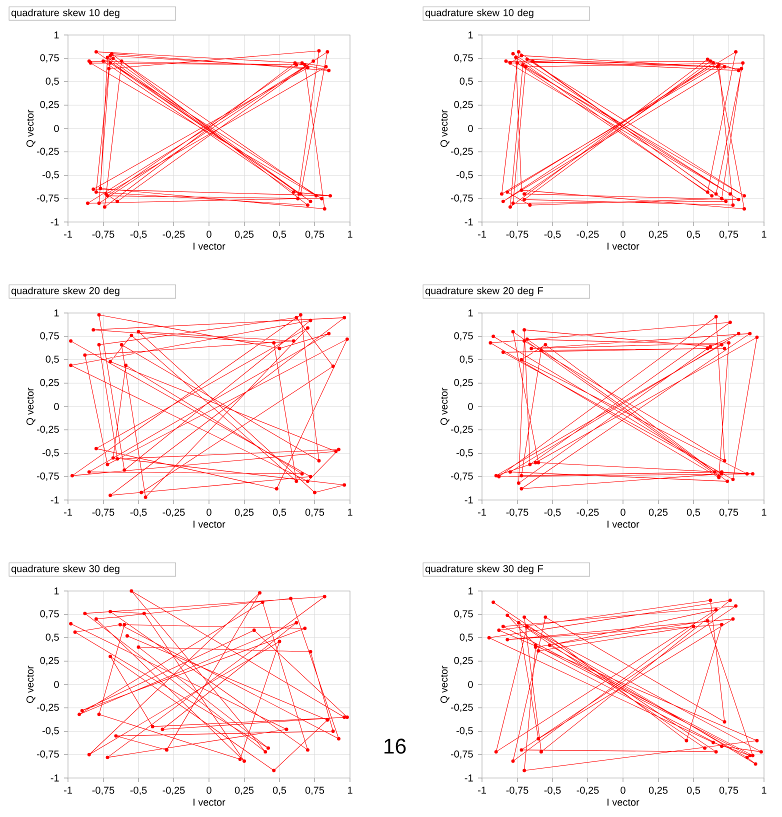  I want to click on chart-title: quadrature skew 20 deg F, so click(484, 291).